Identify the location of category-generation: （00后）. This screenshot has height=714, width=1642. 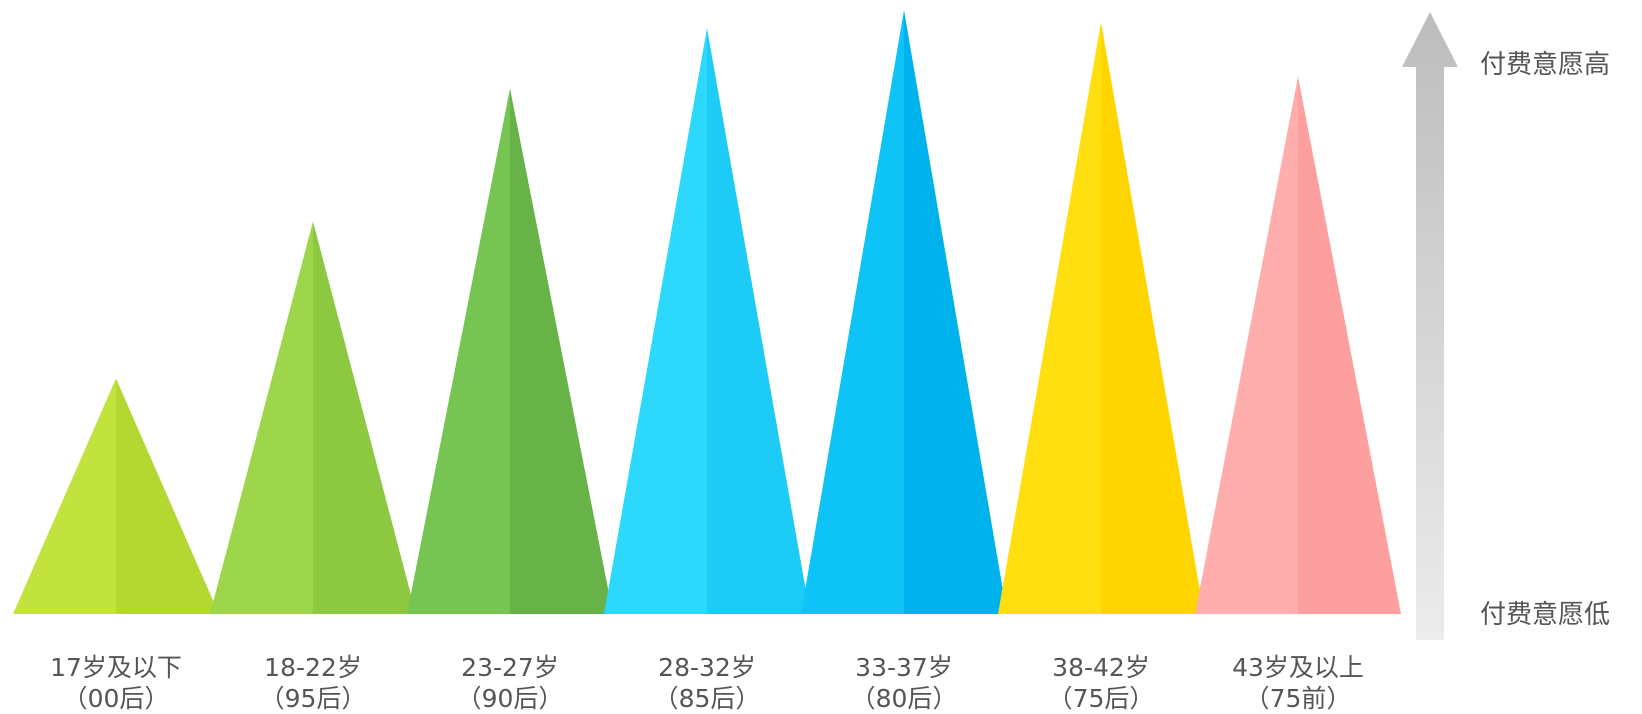
(116, 698).